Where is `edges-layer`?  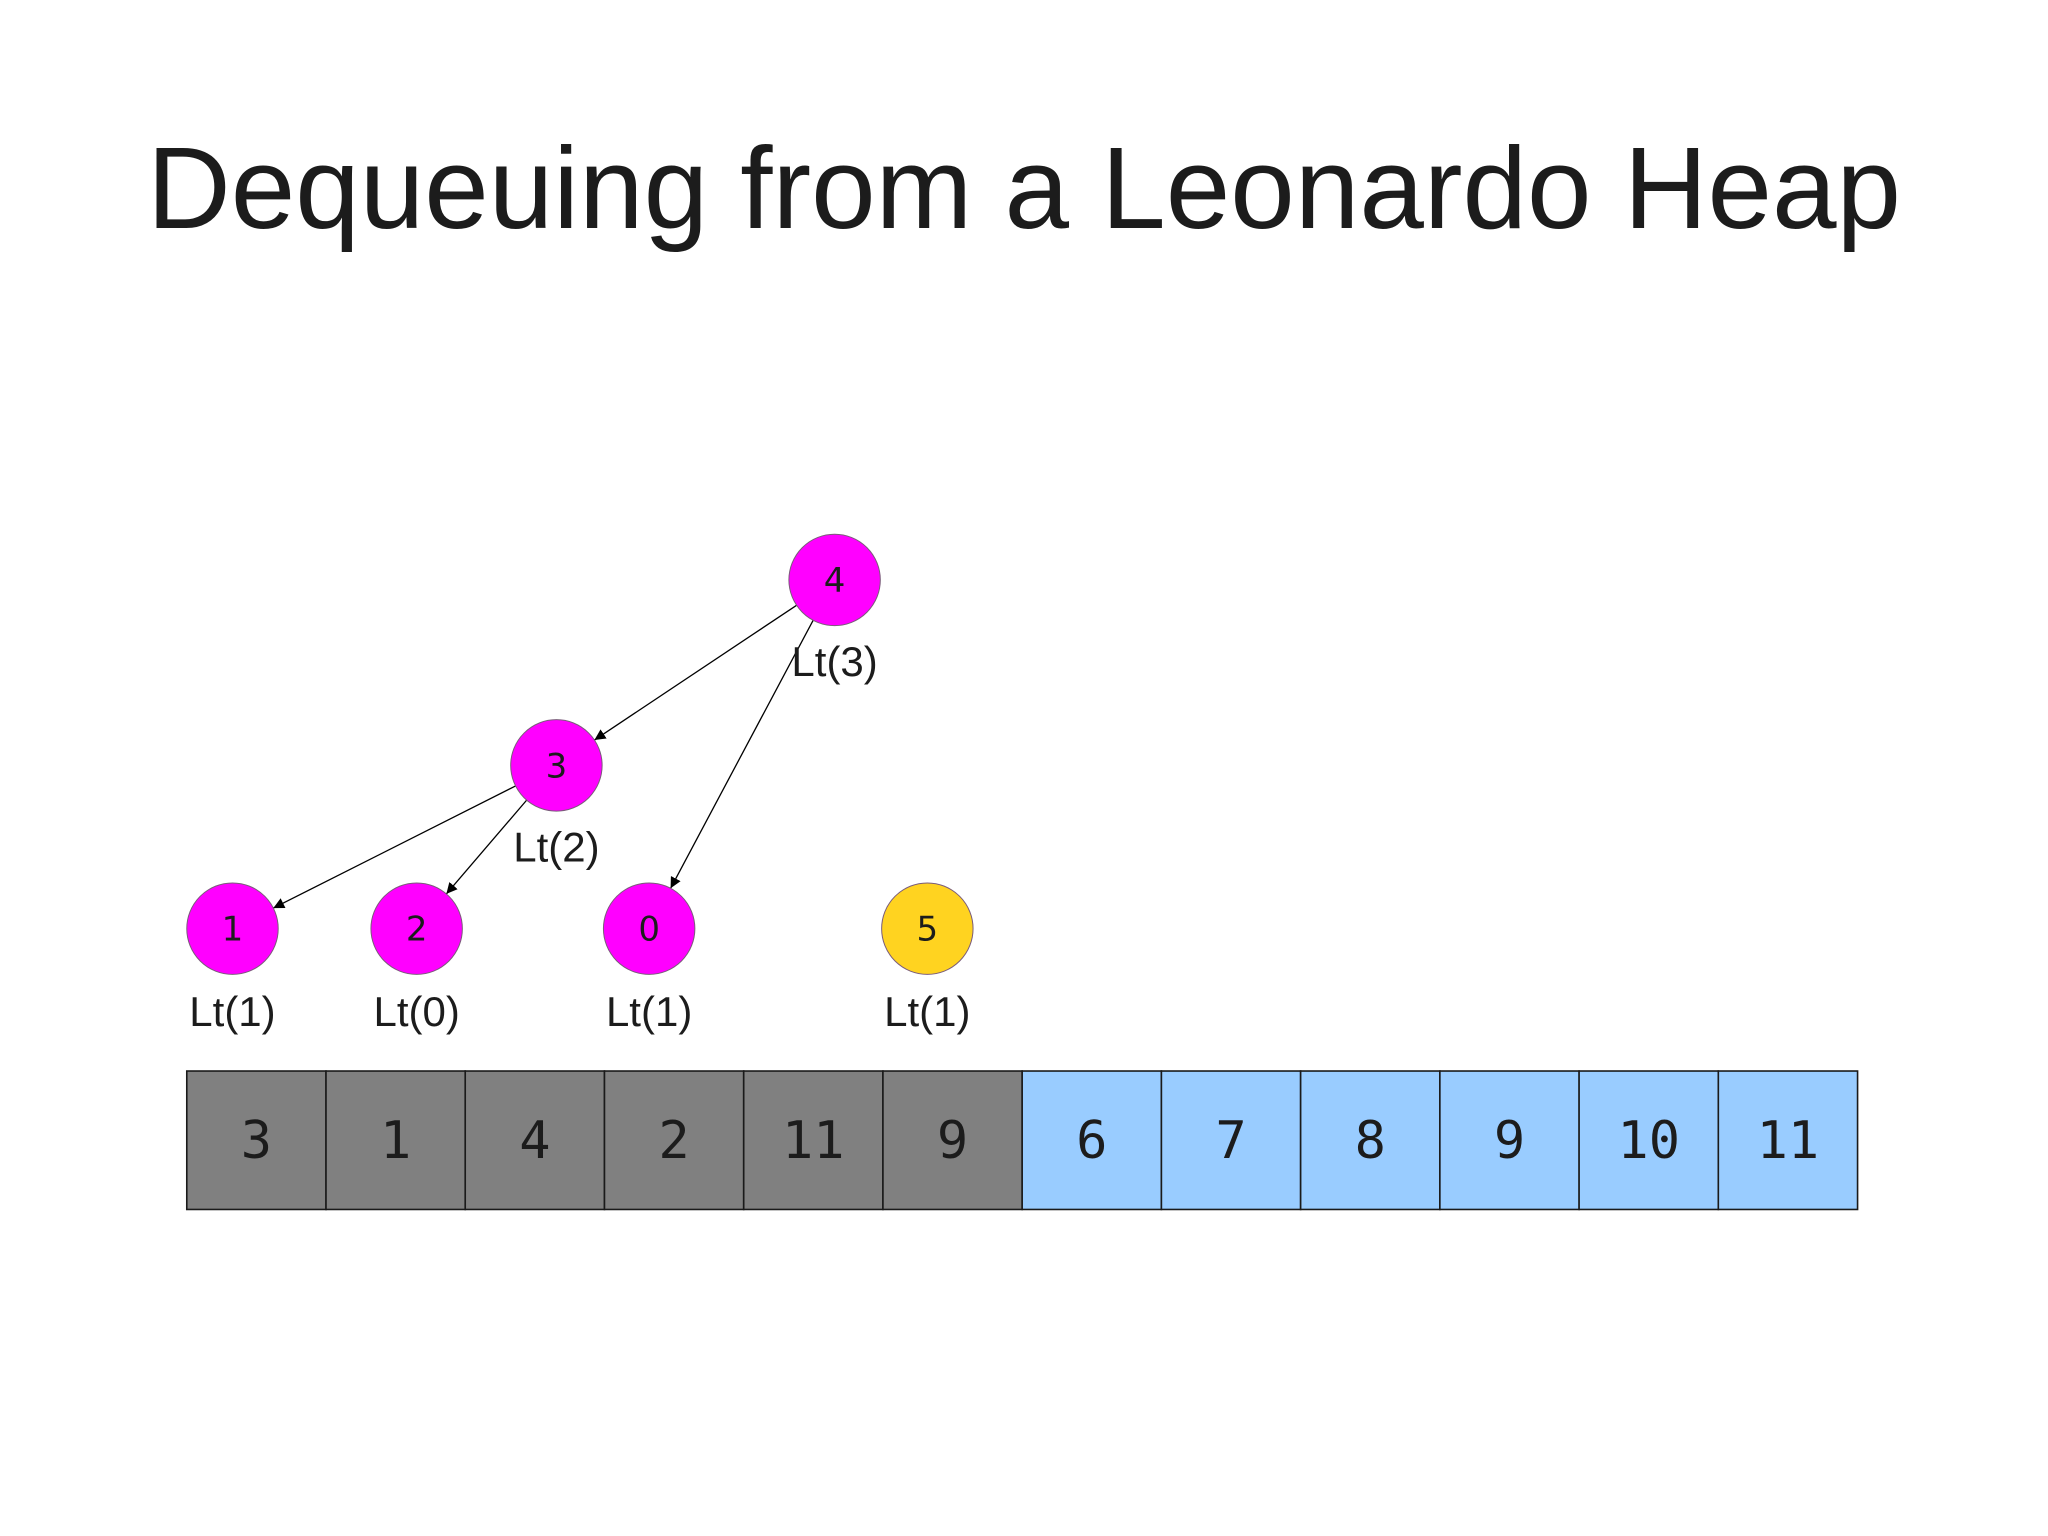 edges-layer is located at coordinates (543, 756).